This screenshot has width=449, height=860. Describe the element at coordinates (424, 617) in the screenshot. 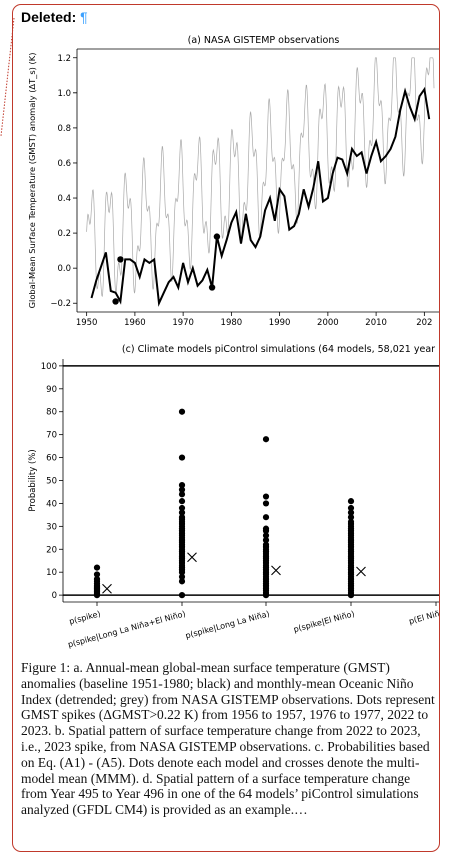

I see `chart-c-xtick-label: p(El Niñ` at that location.